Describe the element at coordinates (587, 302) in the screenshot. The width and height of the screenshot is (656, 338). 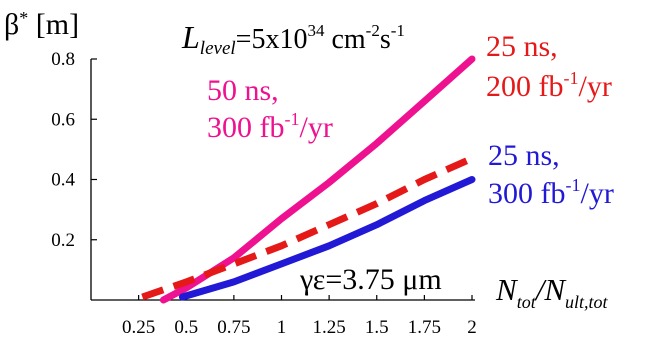
I see `x-label-d-sub: ult,tot` at that location.